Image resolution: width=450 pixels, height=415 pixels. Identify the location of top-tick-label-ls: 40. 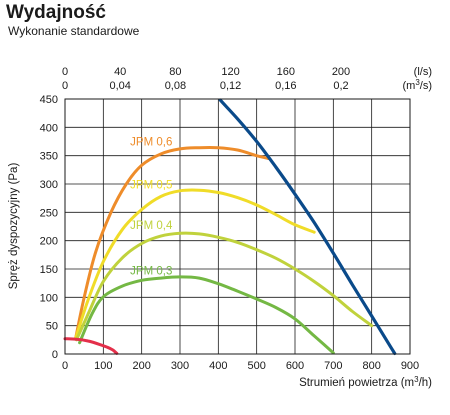
(120, 72).